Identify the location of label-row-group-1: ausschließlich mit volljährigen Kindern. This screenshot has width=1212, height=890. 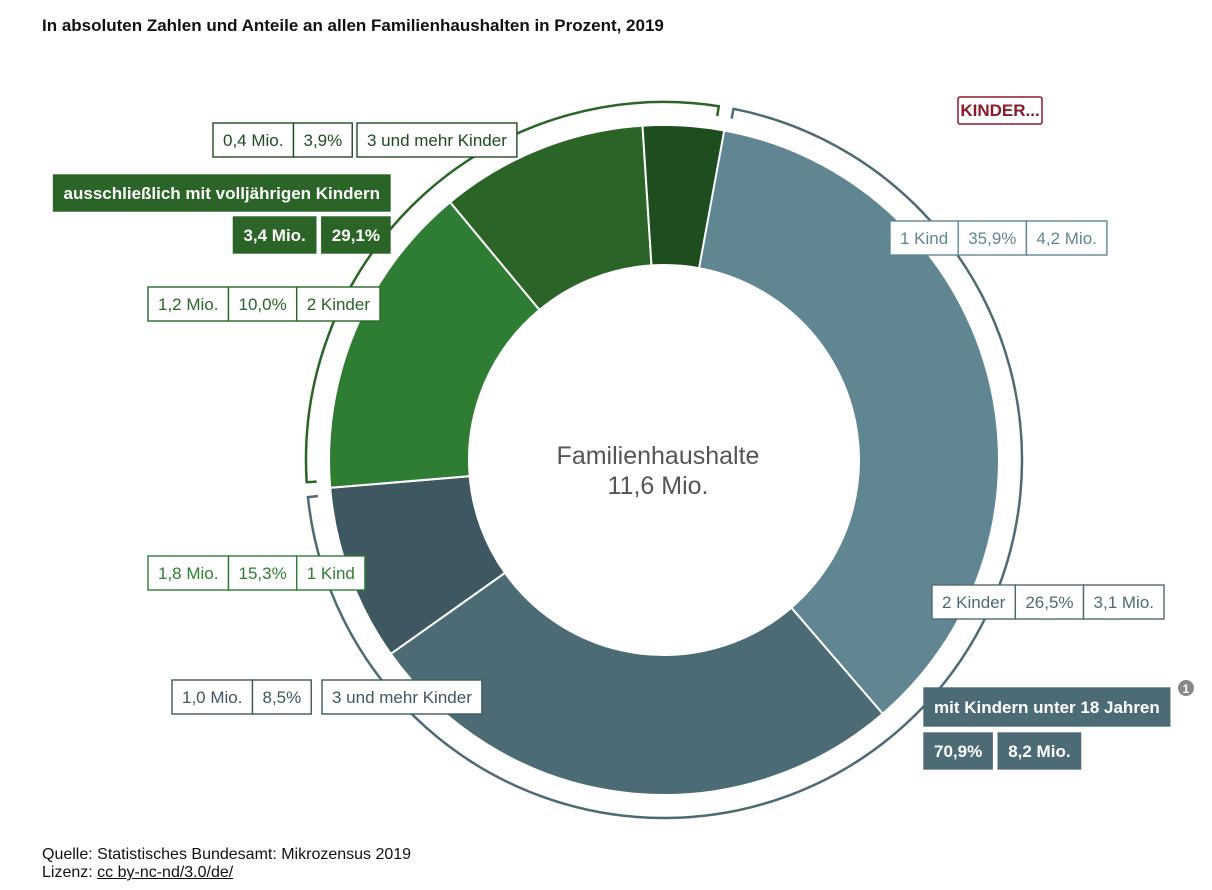
(221, 193).